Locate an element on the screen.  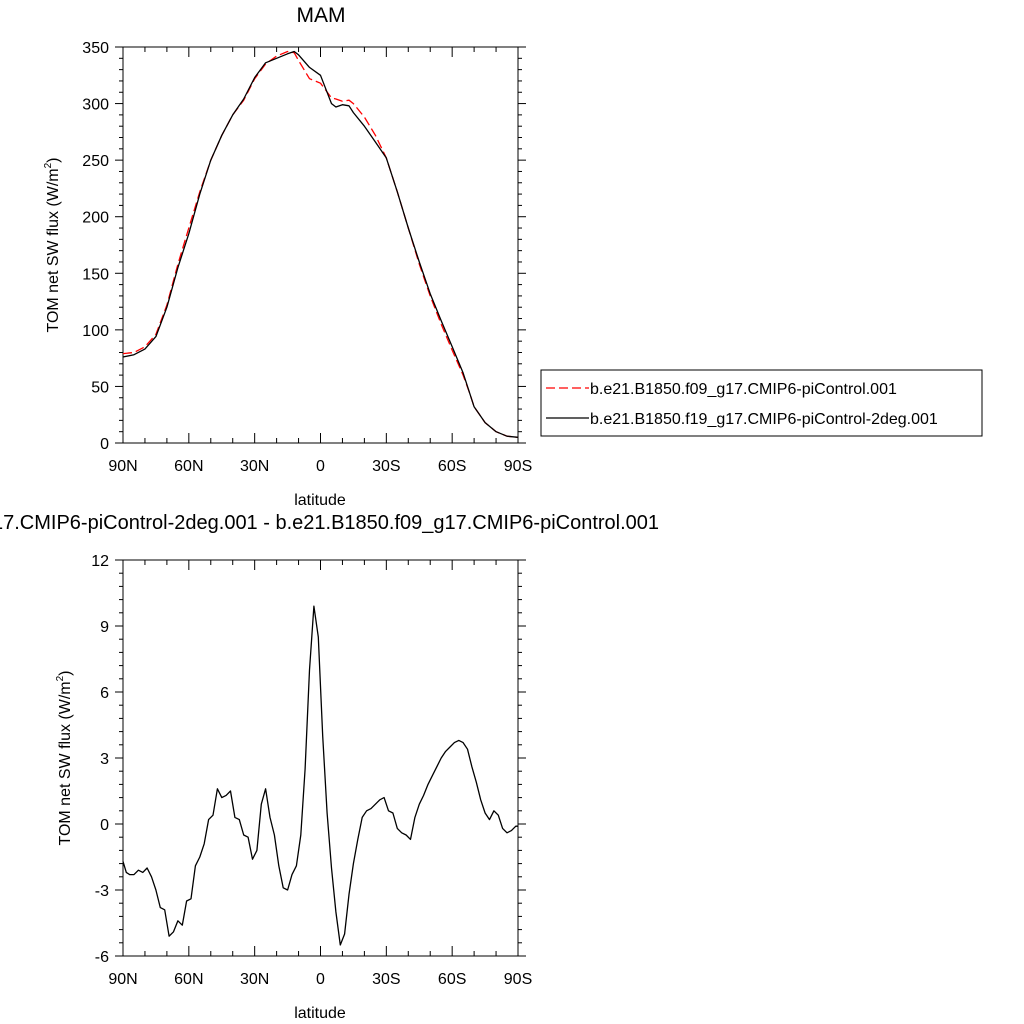
top-x-axis-label: latitude is located at coordinates (320, 500).